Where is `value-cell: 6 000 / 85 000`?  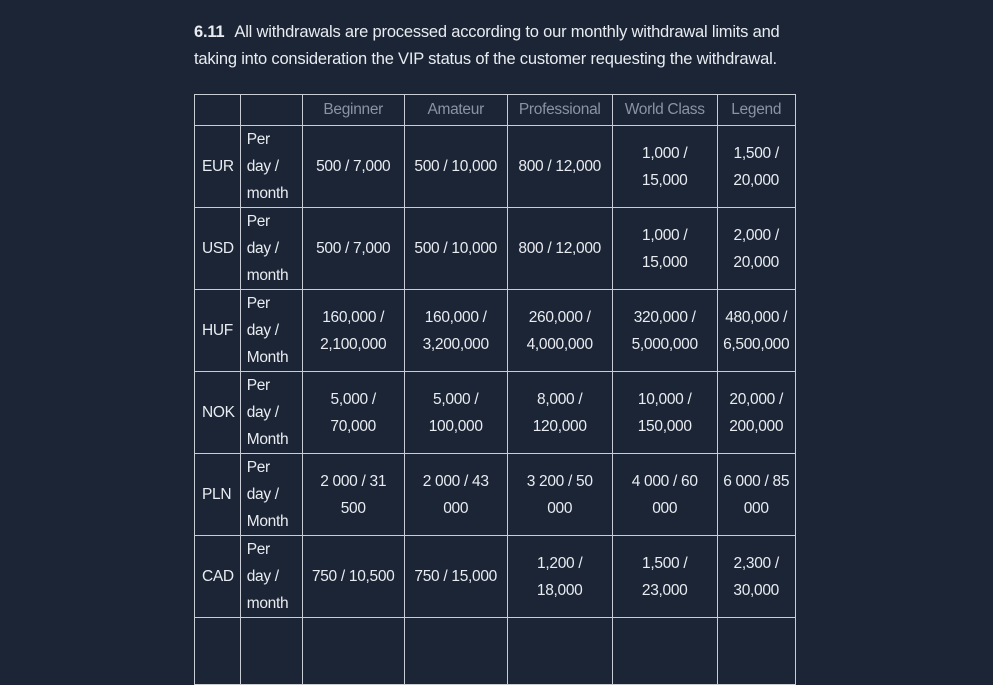
value-cell: 6 000 / 85 000 is located at coordinates (756, 494).